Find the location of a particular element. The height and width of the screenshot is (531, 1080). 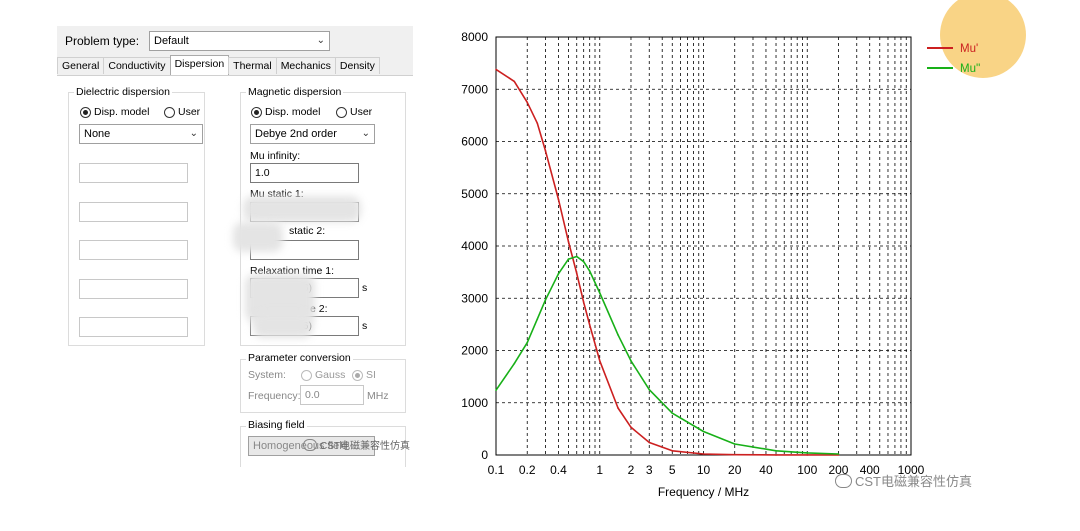

magnetic-dispersion-title: Magnetic dispersion is located at coordinates (295, 92).